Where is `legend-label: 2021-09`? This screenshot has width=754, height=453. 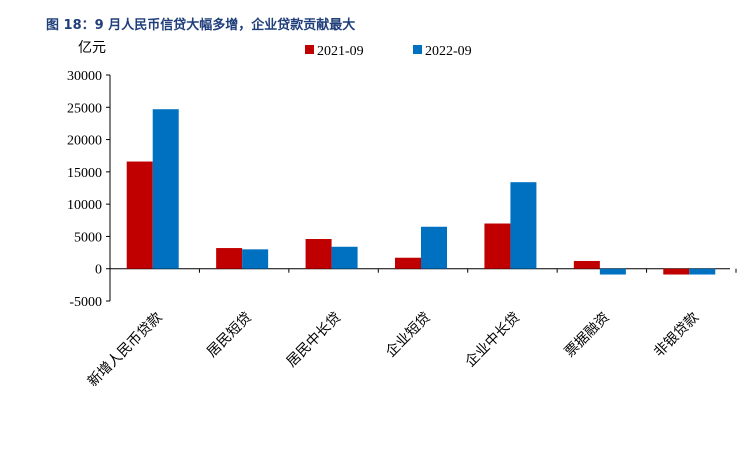 legend-label: 2021-09 is located at coordinates (340, 51).